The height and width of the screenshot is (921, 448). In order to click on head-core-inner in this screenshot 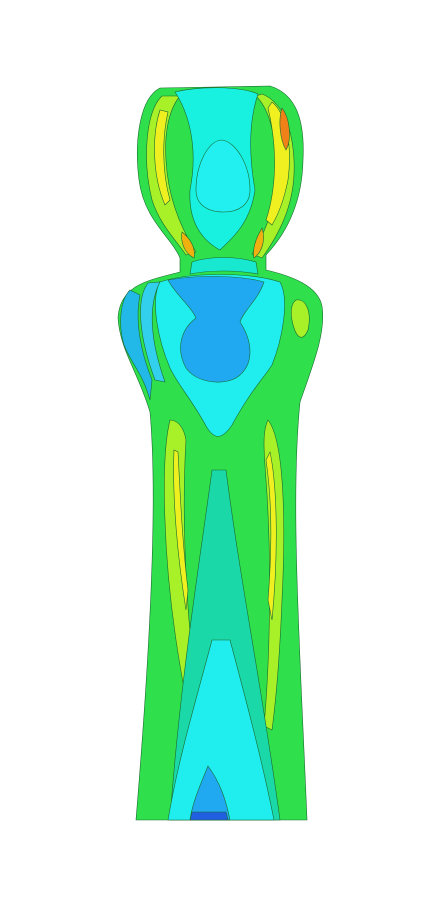, I will do `click(223, 176)`.